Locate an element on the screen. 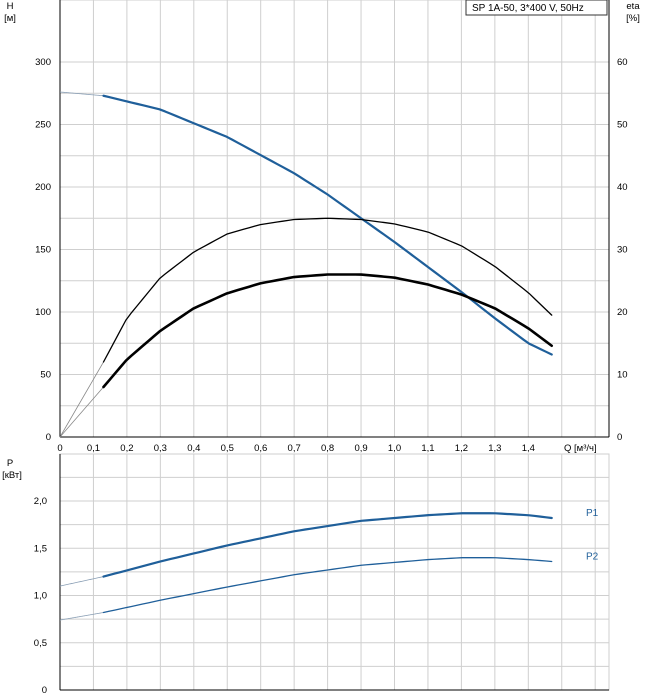 The image size is (658, 700). bottom-left-axis-unit: [кВт] is located at coordinates (12, 475).